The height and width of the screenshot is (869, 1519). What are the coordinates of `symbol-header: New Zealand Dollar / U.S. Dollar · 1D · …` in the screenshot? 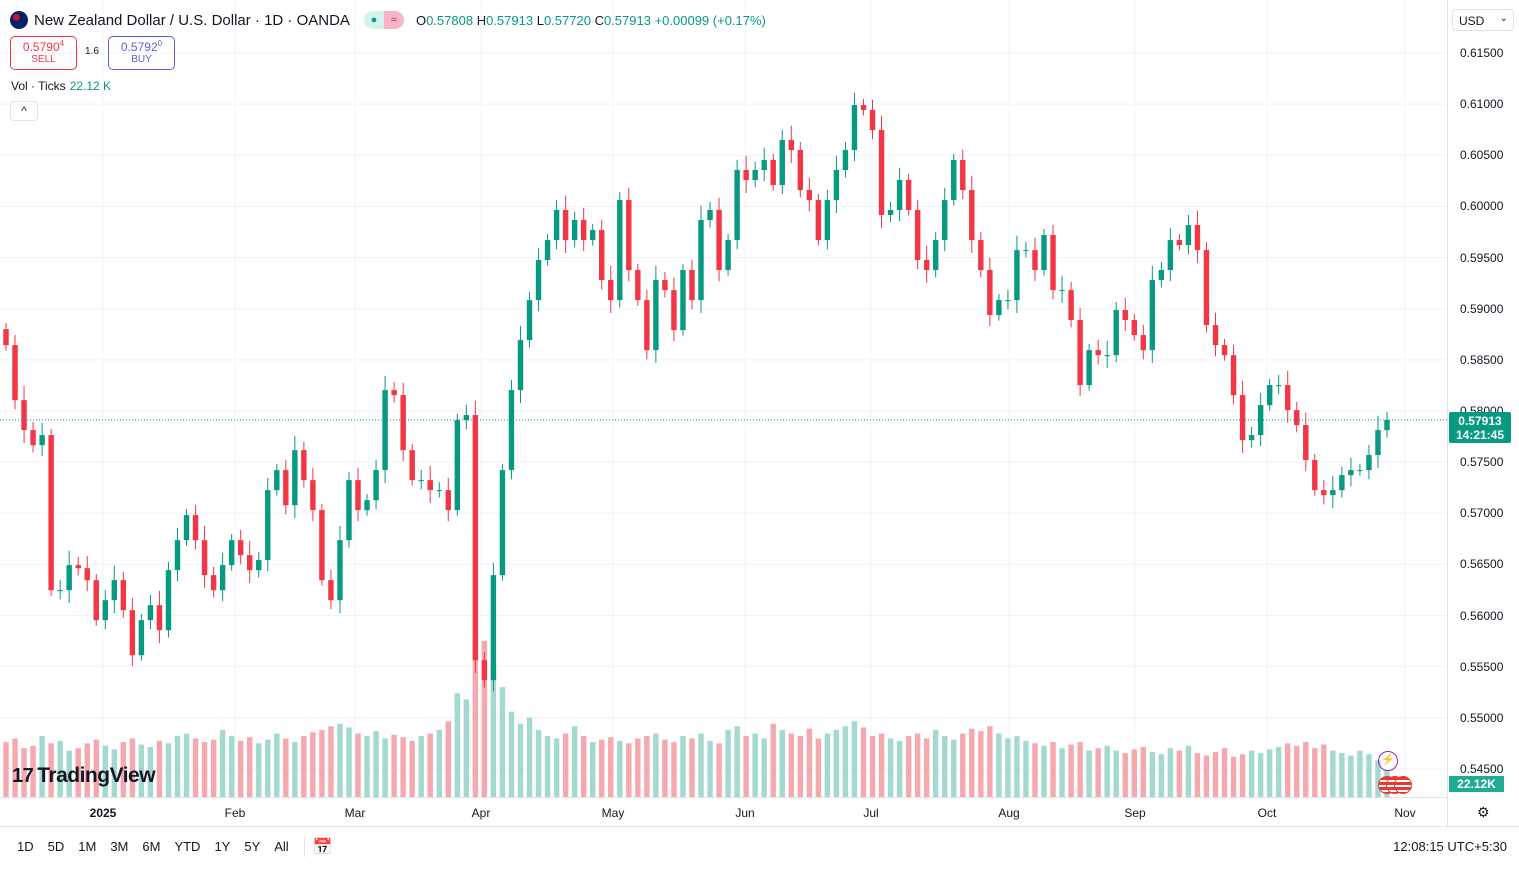 It's located at (388, 20).